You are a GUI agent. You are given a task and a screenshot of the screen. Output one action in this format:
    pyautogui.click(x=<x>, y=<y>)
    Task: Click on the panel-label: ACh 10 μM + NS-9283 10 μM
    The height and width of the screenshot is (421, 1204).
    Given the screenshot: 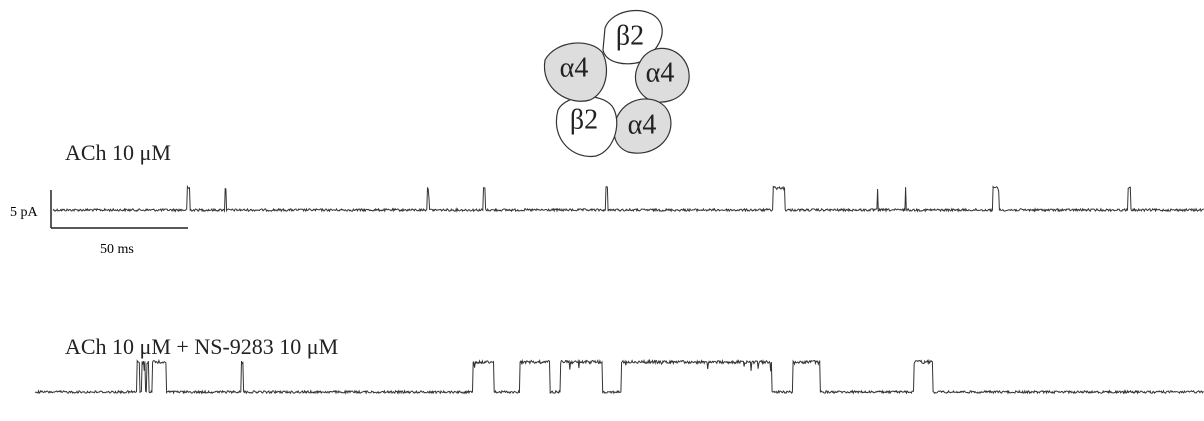 What is the action you would take?
    pyautogui.click(x=201, y=346)
    